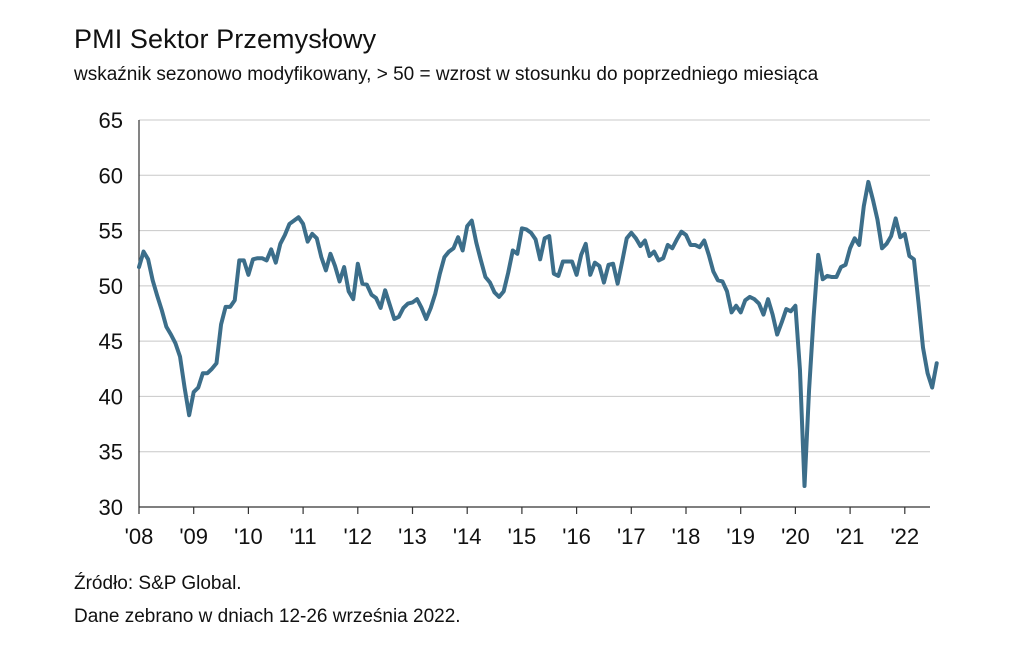 Image resolution: width=1024 pixels, height=647 pixels. Describe the element at coordinates (111, 231) in the screenshot. I see `y-tick-label-55: 55` at that location.